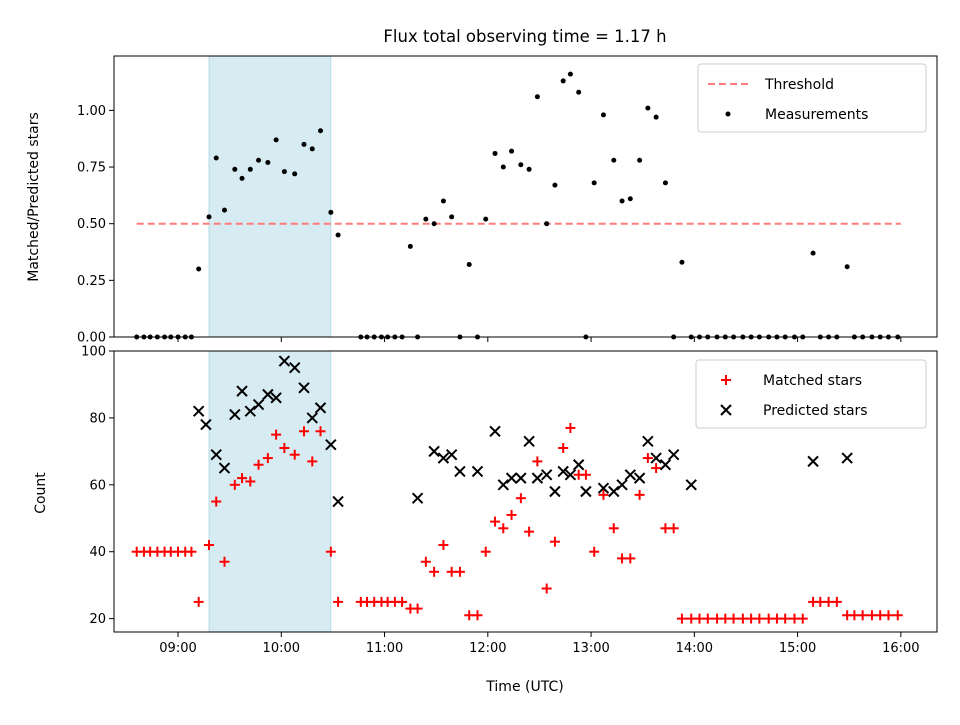 The image size is (960, 725). I want to click on ratio-legend-frame, so click(812, 98).